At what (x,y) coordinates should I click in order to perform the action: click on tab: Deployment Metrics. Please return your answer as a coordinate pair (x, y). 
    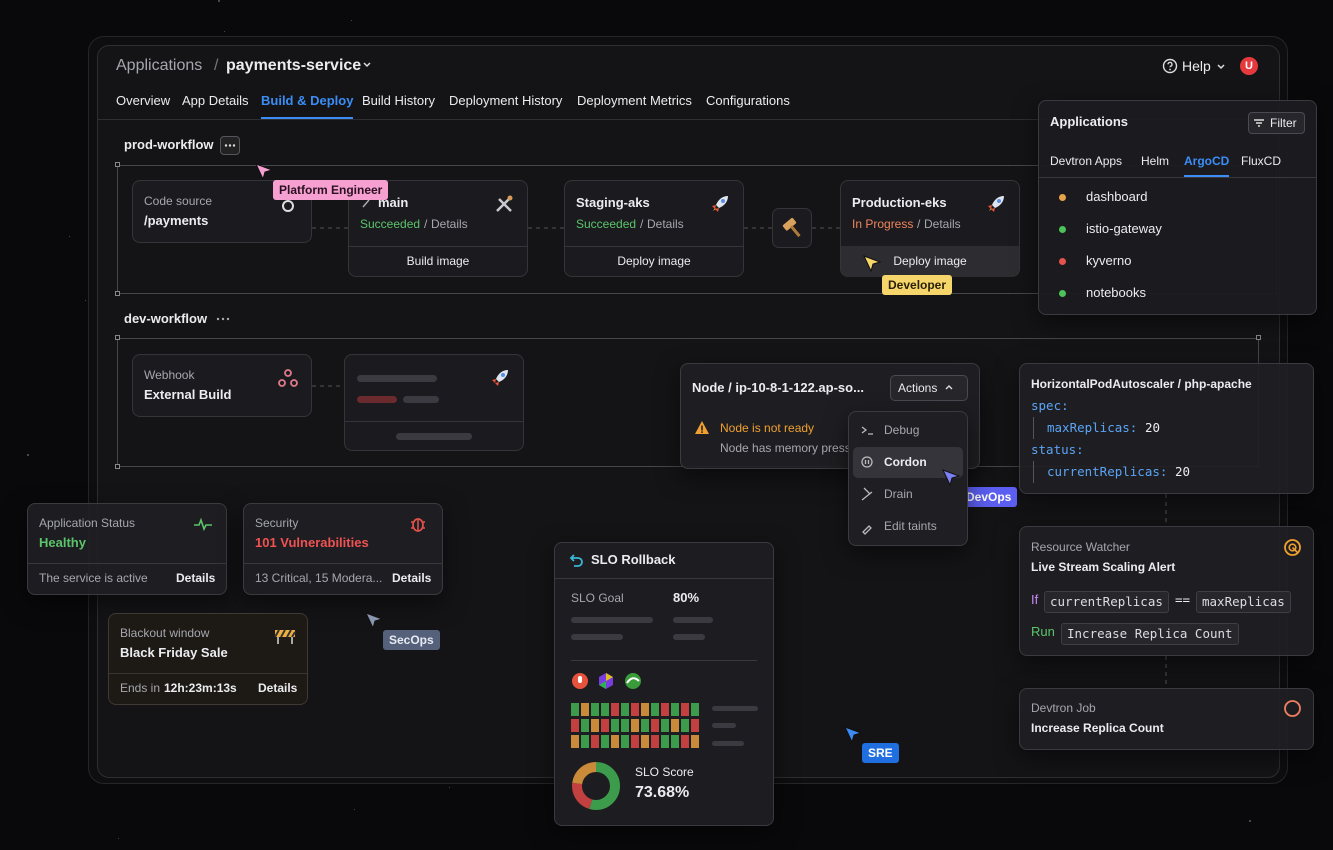
    Looking at the image, I should click on (634, 100).